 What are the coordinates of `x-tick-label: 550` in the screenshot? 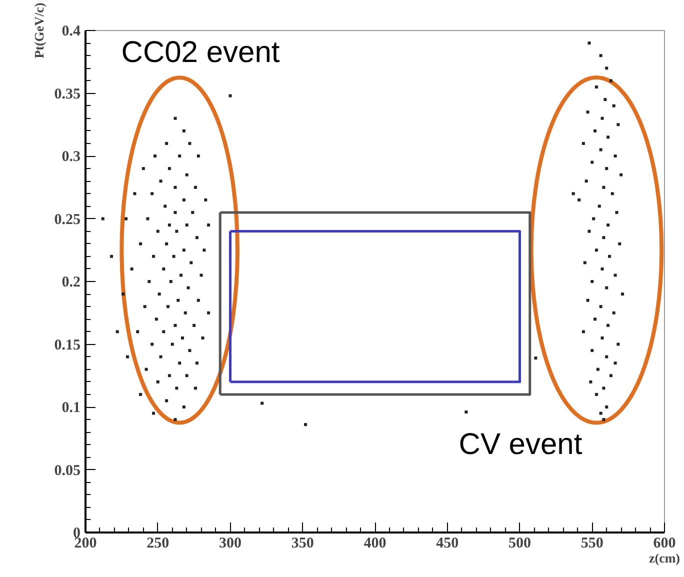 It's located at (592, 544).